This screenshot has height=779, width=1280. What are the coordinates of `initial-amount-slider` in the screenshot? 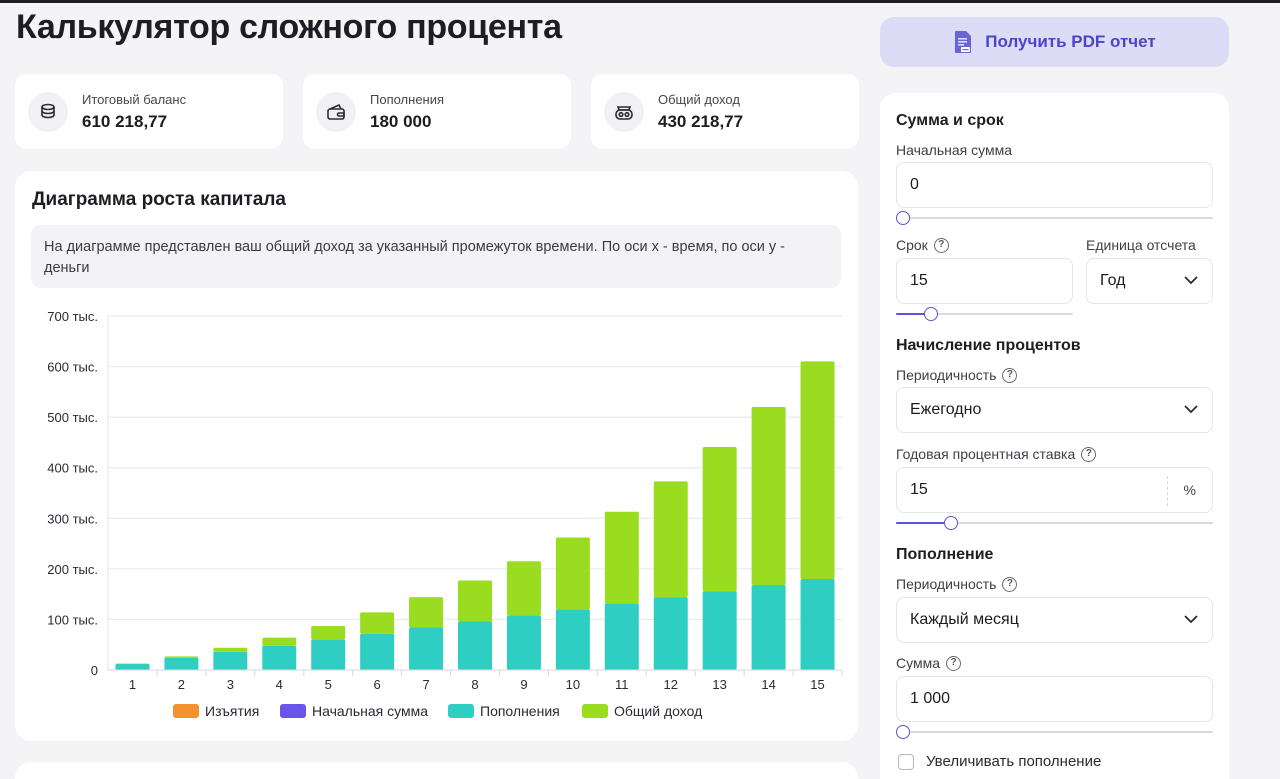 It's located at (1054, 218).